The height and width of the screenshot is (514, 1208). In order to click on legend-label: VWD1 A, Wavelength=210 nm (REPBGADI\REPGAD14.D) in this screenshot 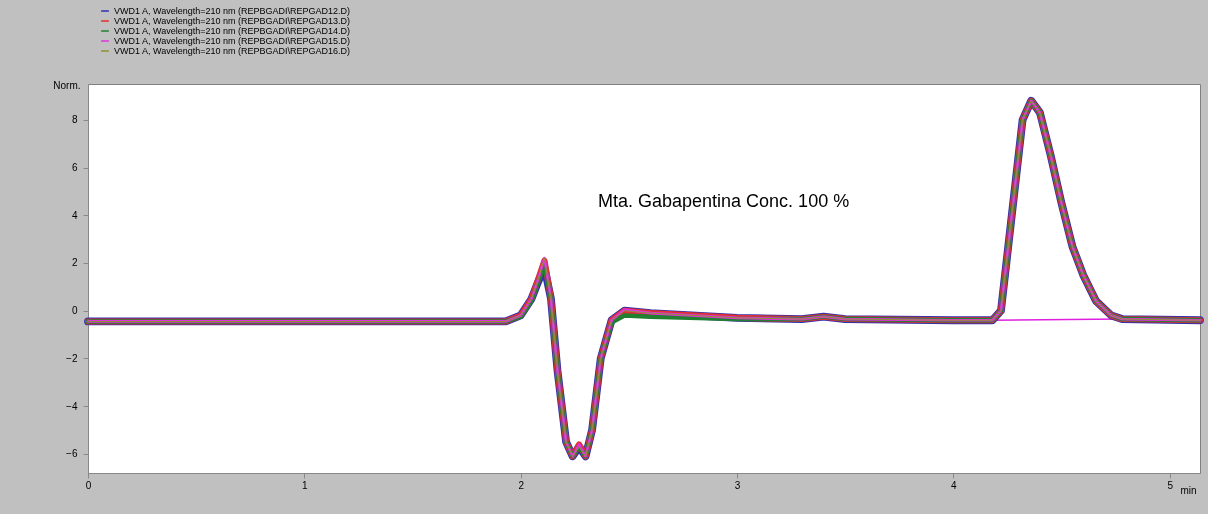, I will do `click(232, 31)`.